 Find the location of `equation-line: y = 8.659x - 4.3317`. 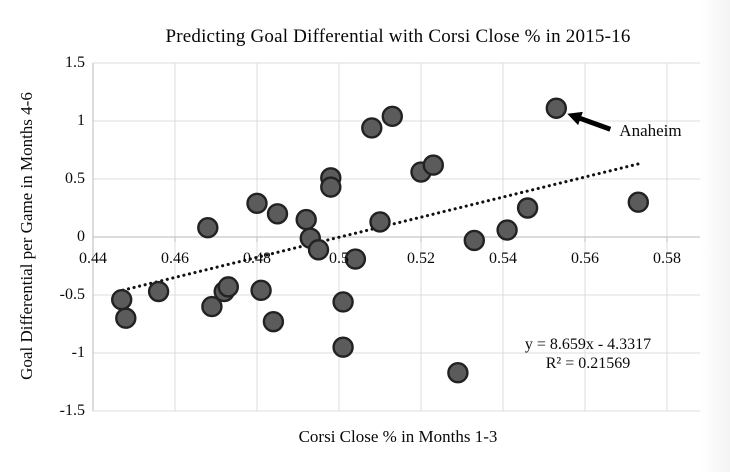

equation-line: y = 8.659x - 4.3317 is located at coordinates (588, 344).